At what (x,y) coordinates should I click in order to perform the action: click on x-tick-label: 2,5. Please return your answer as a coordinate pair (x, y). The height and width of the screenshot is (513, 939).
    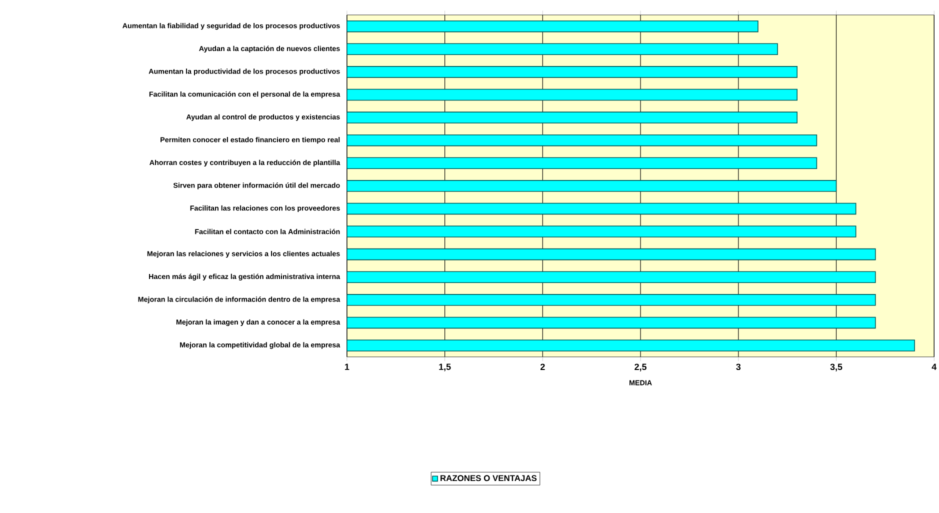
    Looking at the image, I should click on (640, 368).